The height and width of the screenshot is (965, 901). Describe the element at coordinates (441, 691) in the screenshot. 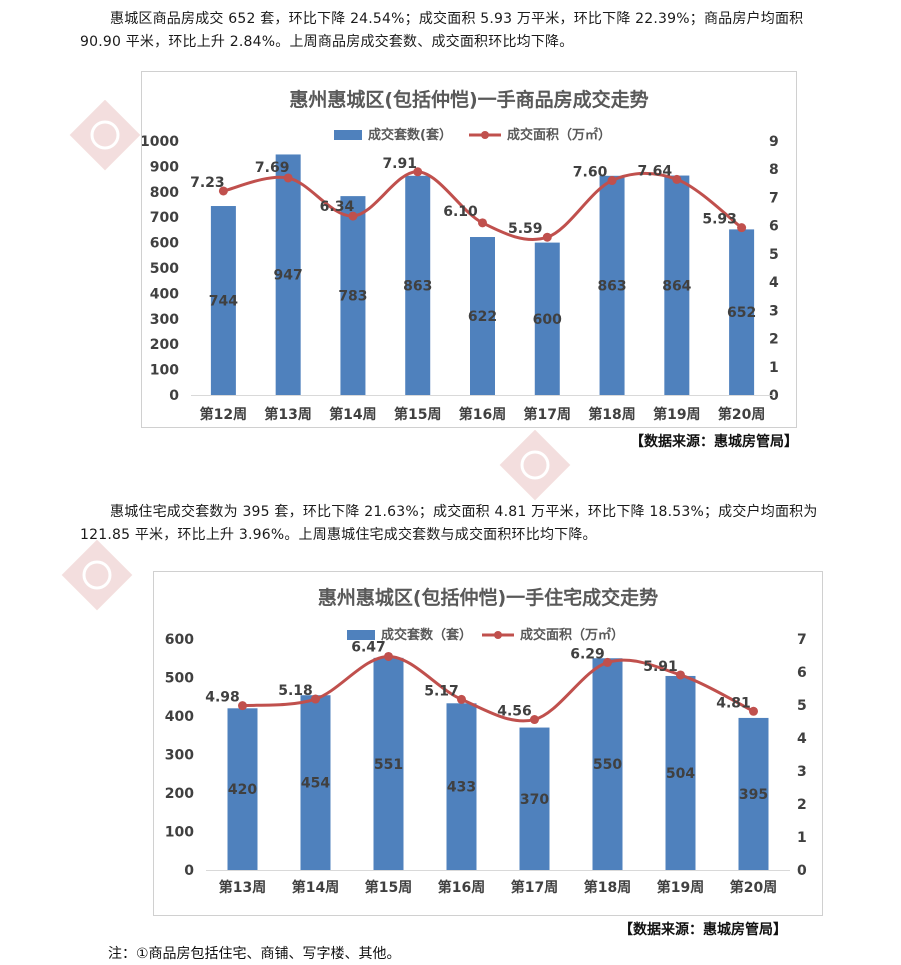

I see `line-data-label: 5.17` at that location.